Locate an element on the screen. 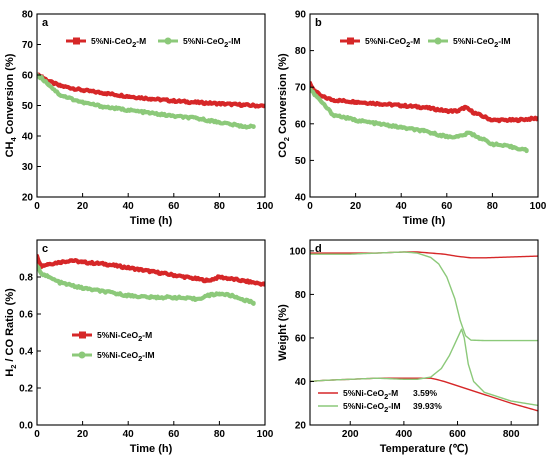  x-axis-label: Temperature (℃) is located at coordinates (424, 449).